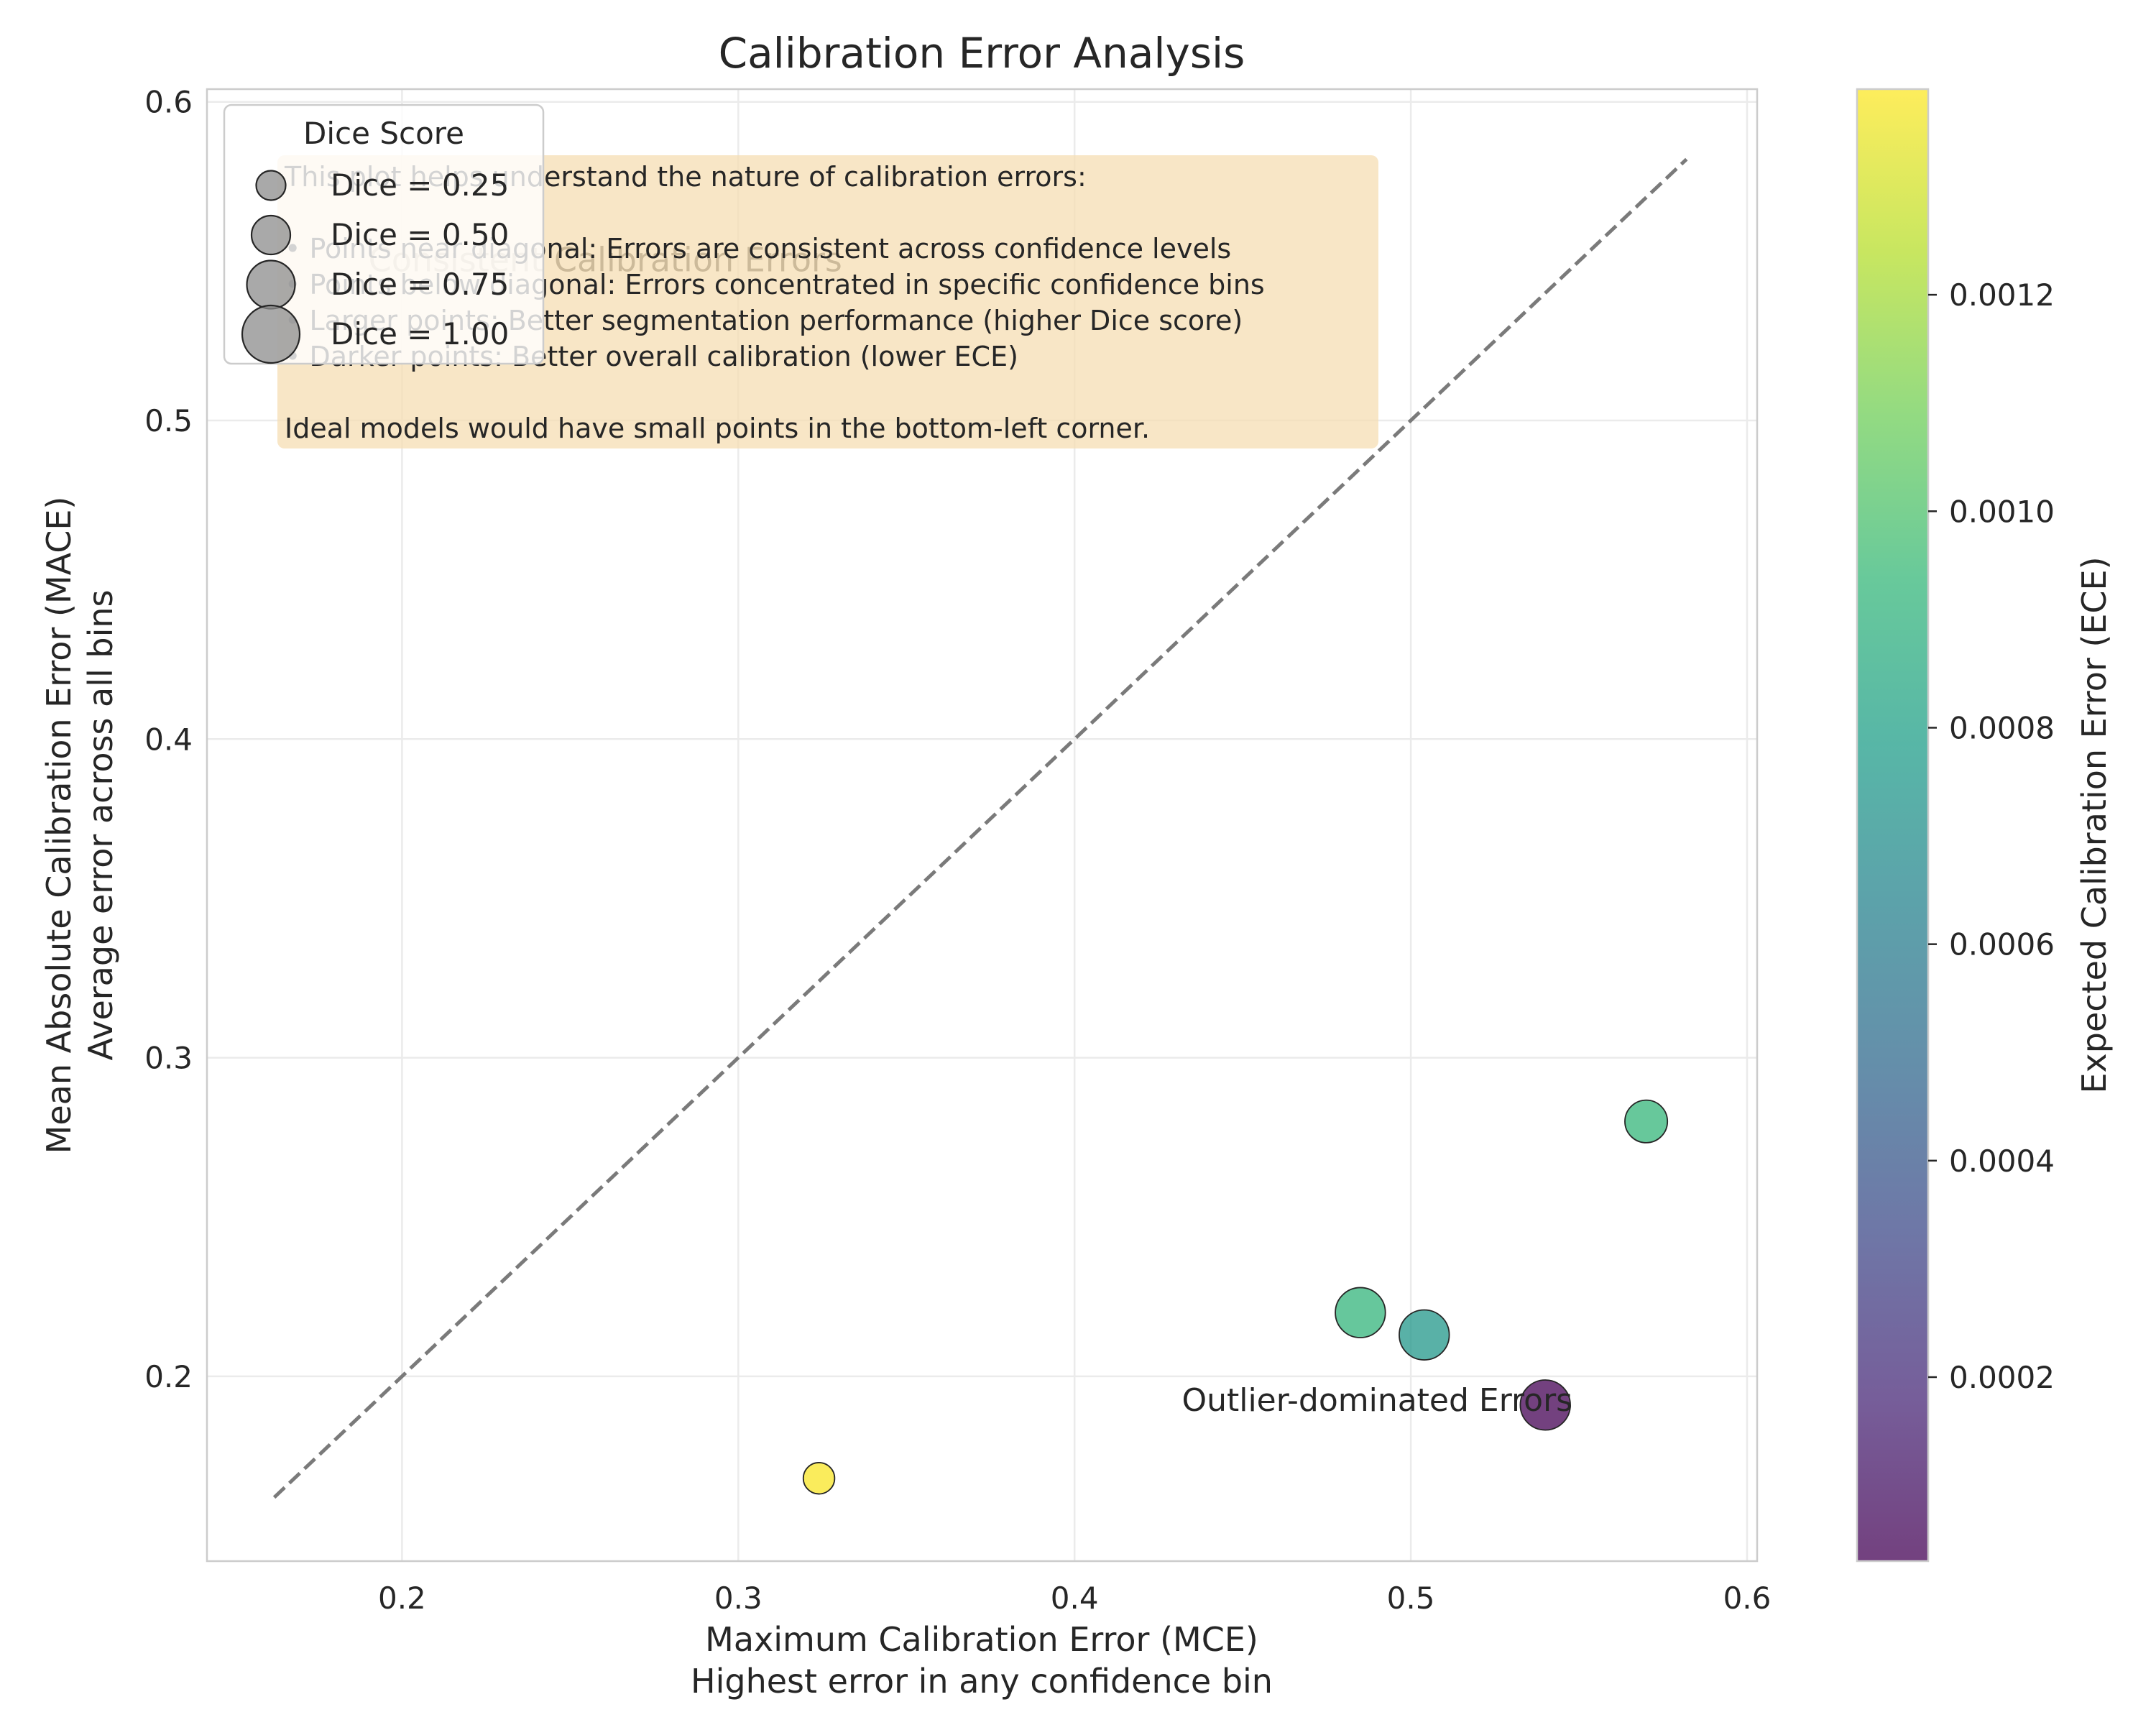 The image size is (2156, 1725). Describe the element at coordinates (420, 234) in the screenshot. I see `legend-entry-label: Dice = 0.50` at that location.